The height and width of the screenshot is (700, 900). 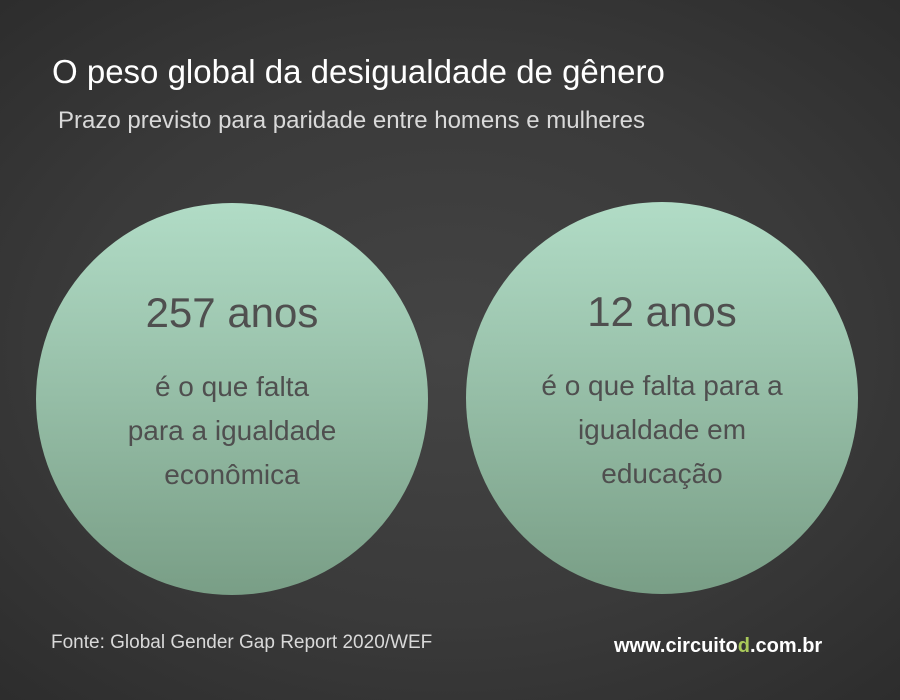 I want to click on stat-description-line: educação, so click(x=662, y=473).